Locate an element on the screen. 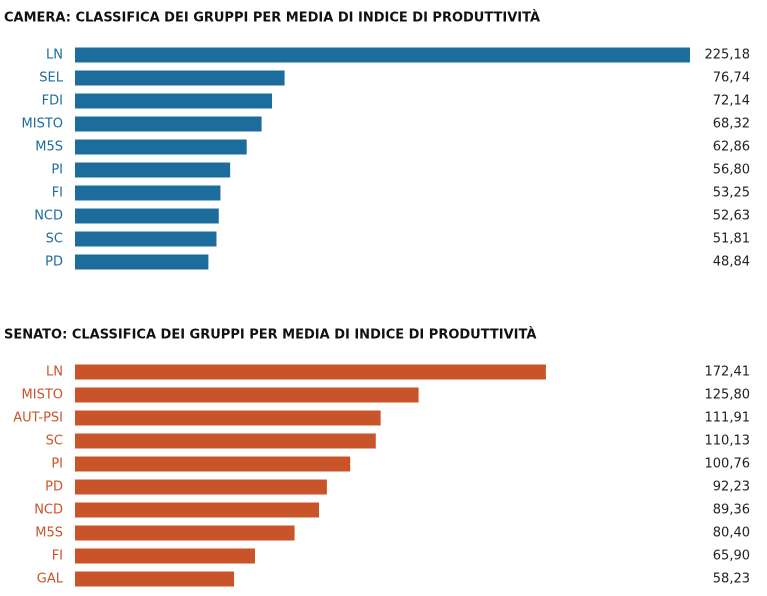 The width and height of the screenshot is (767, 596). value-label: 89,36 is located at coordinates (731, 510).